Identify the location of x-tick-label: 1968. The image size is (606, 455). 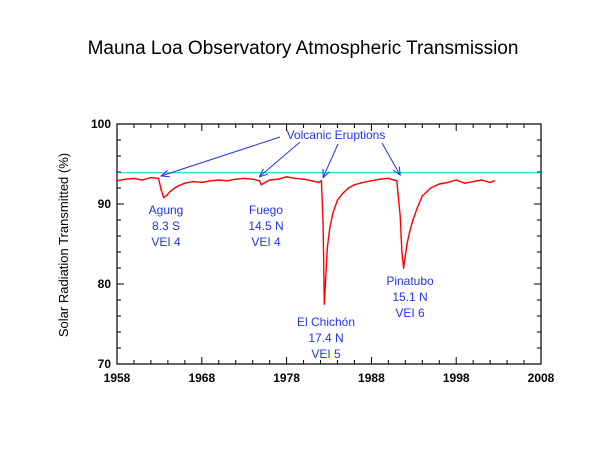
(201, 378).